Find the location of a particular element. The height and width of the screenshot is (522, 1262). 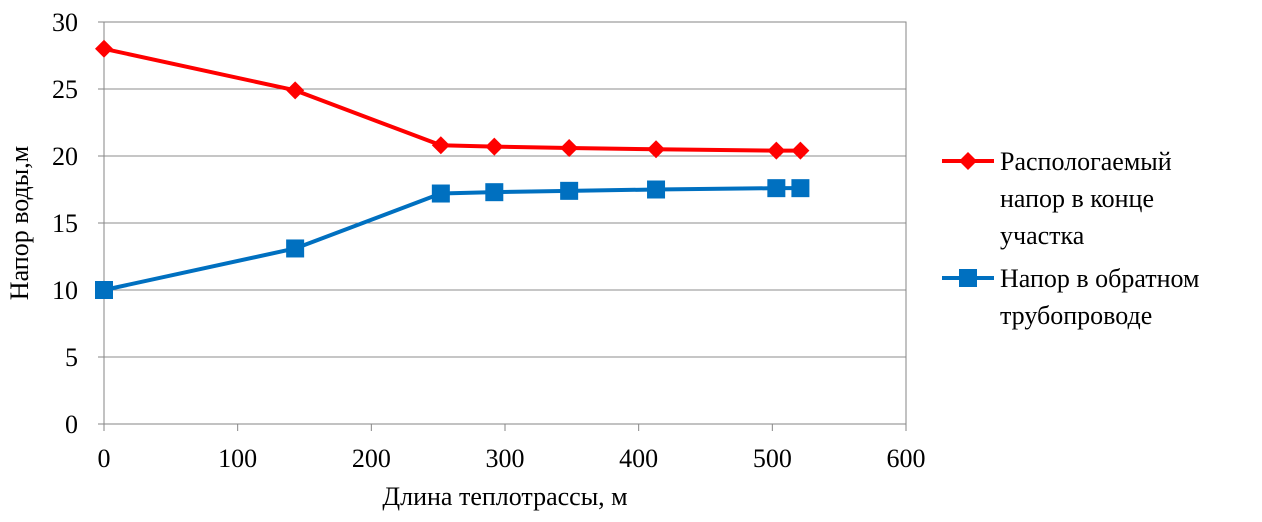

x-tick-label: 200 is located at coordinates (371, 458).